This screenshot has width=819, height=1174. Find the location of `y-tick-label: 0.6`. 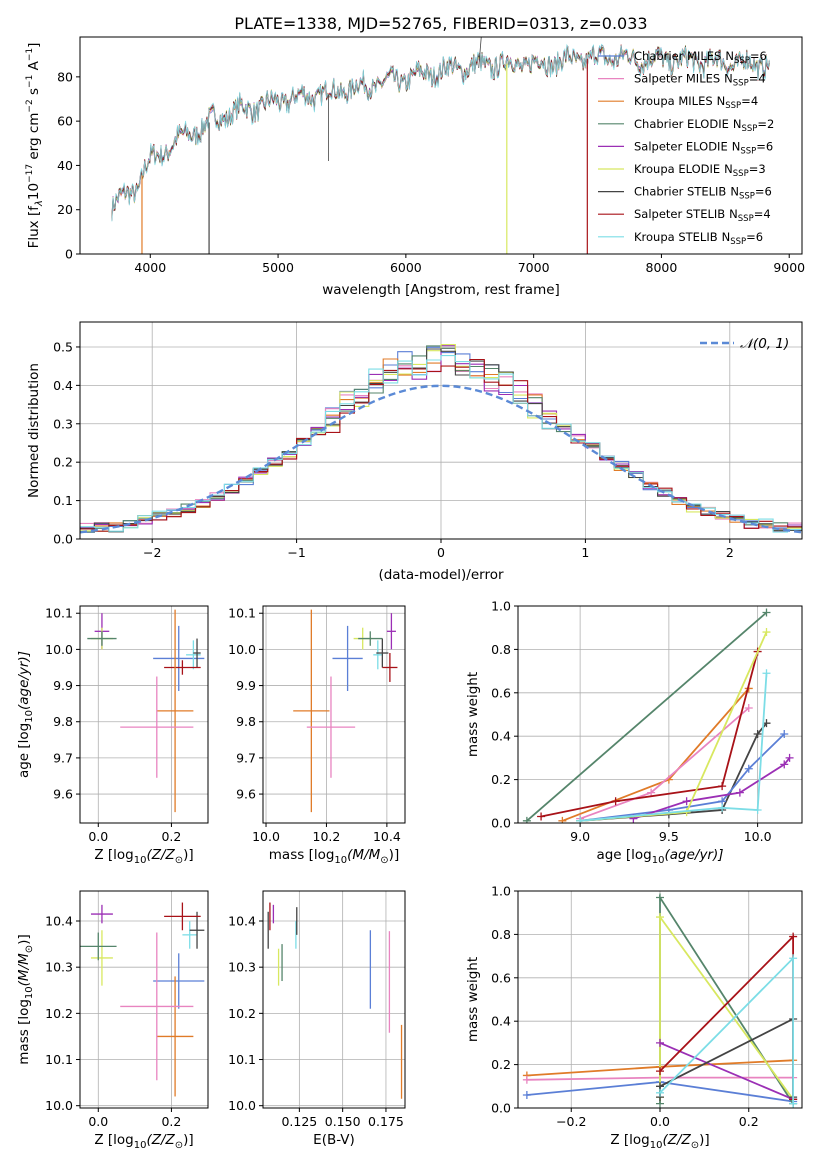

y-tick-label: 0.6 is located at coordinates (501, 977).